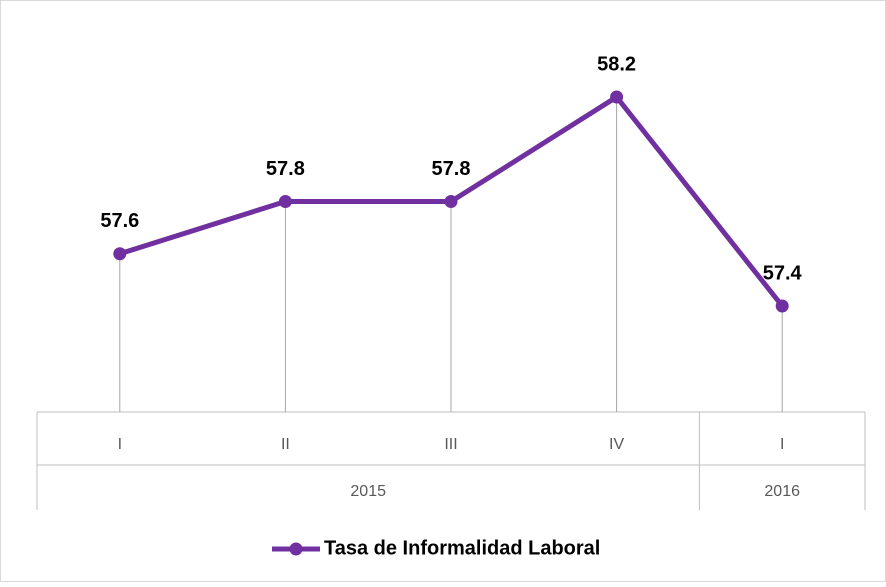 This screenshot has height=587, width=886. I want to click on legend-label: Tasa de Informalidad Laboral, so click(462, 548).